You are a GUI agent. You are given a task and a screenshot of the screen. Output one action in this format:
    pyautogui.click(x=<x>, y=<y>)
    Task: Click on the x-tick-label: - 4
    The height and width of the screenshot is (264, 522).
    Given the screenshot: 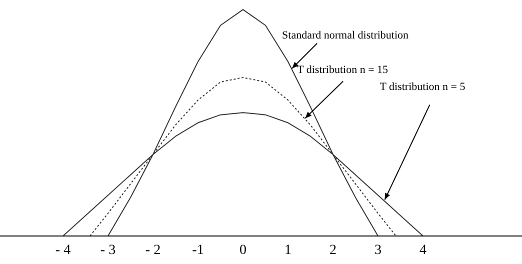 What is the action you would take?
    pyautogui.click(x=63, y=250)
    